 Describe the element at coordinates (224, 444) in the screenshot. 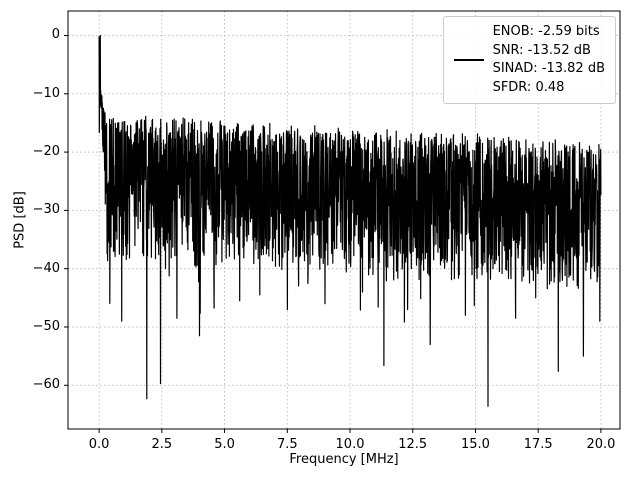

I see `x-tick-label: 5.0` at that location.